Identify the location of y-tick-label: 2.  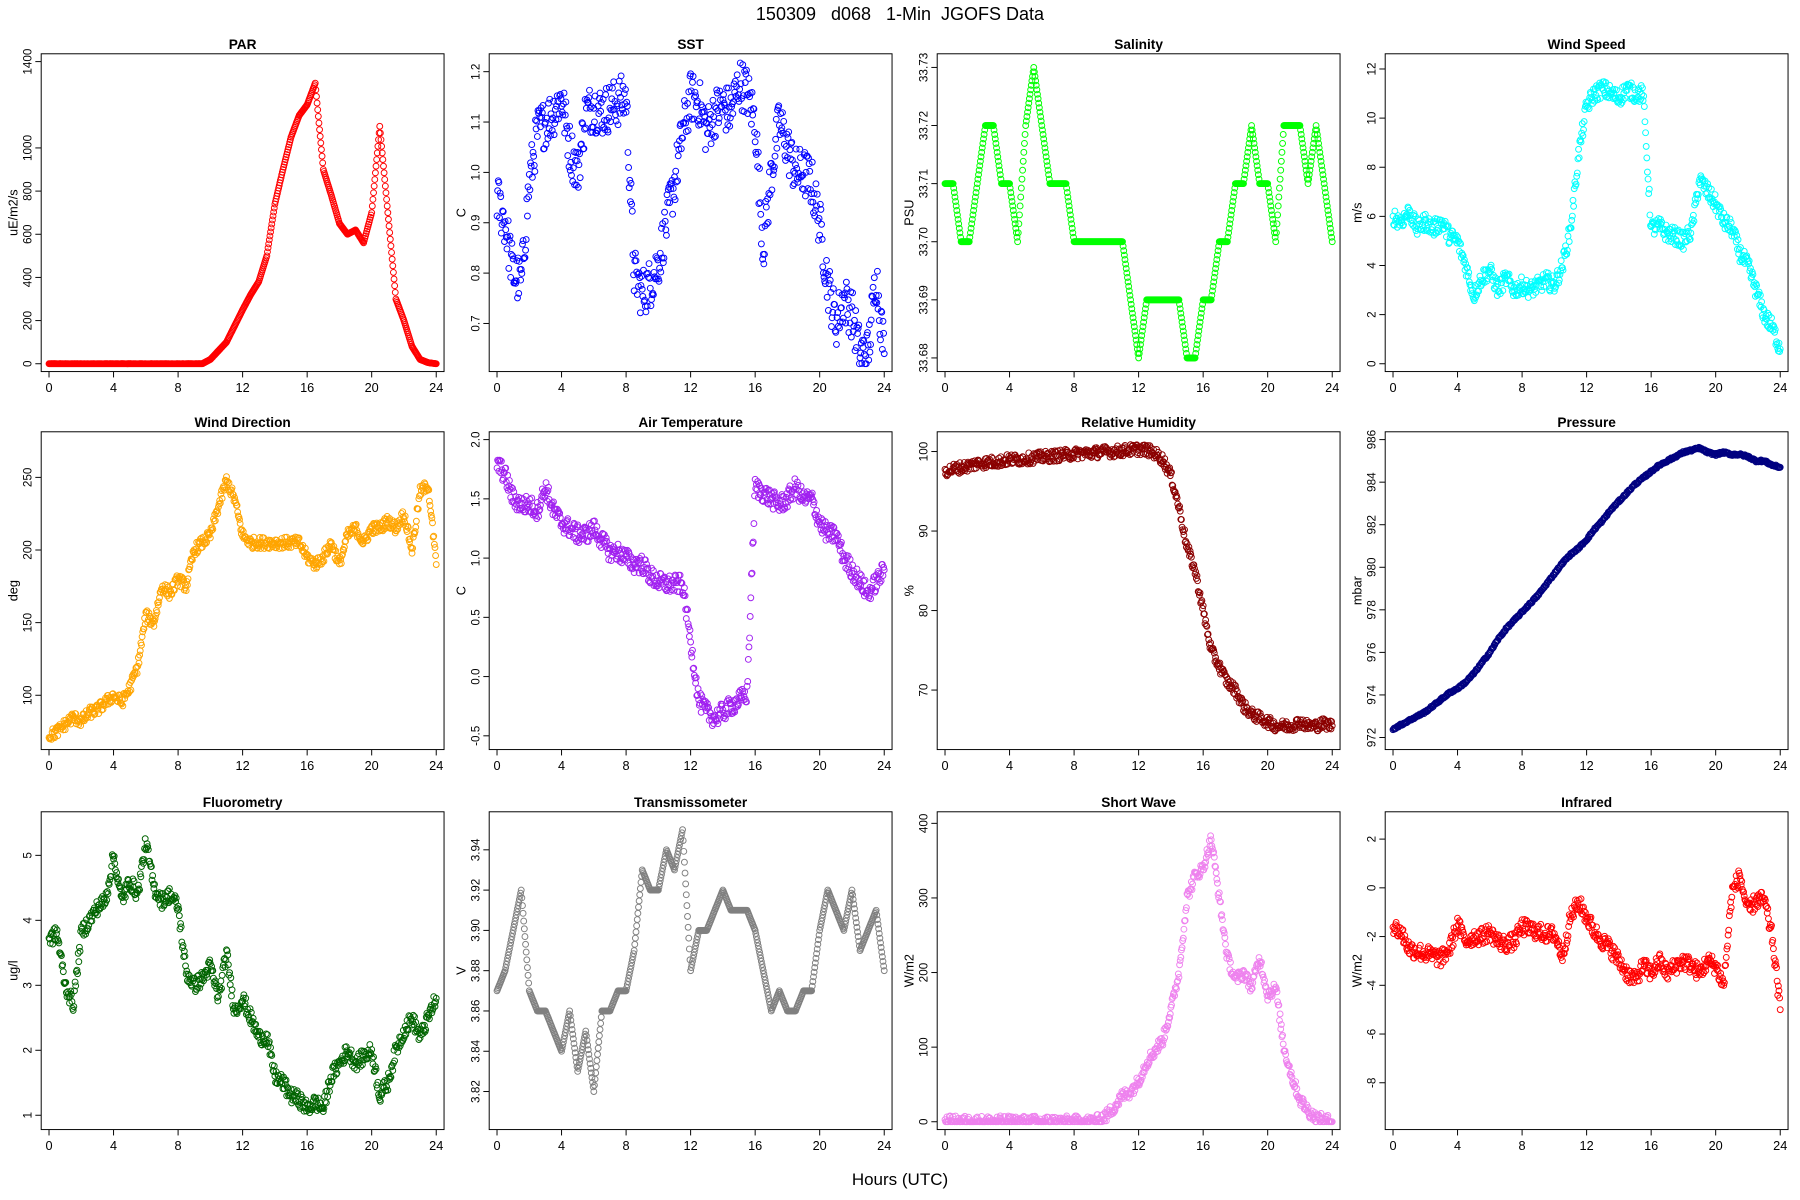
(1371, 314).